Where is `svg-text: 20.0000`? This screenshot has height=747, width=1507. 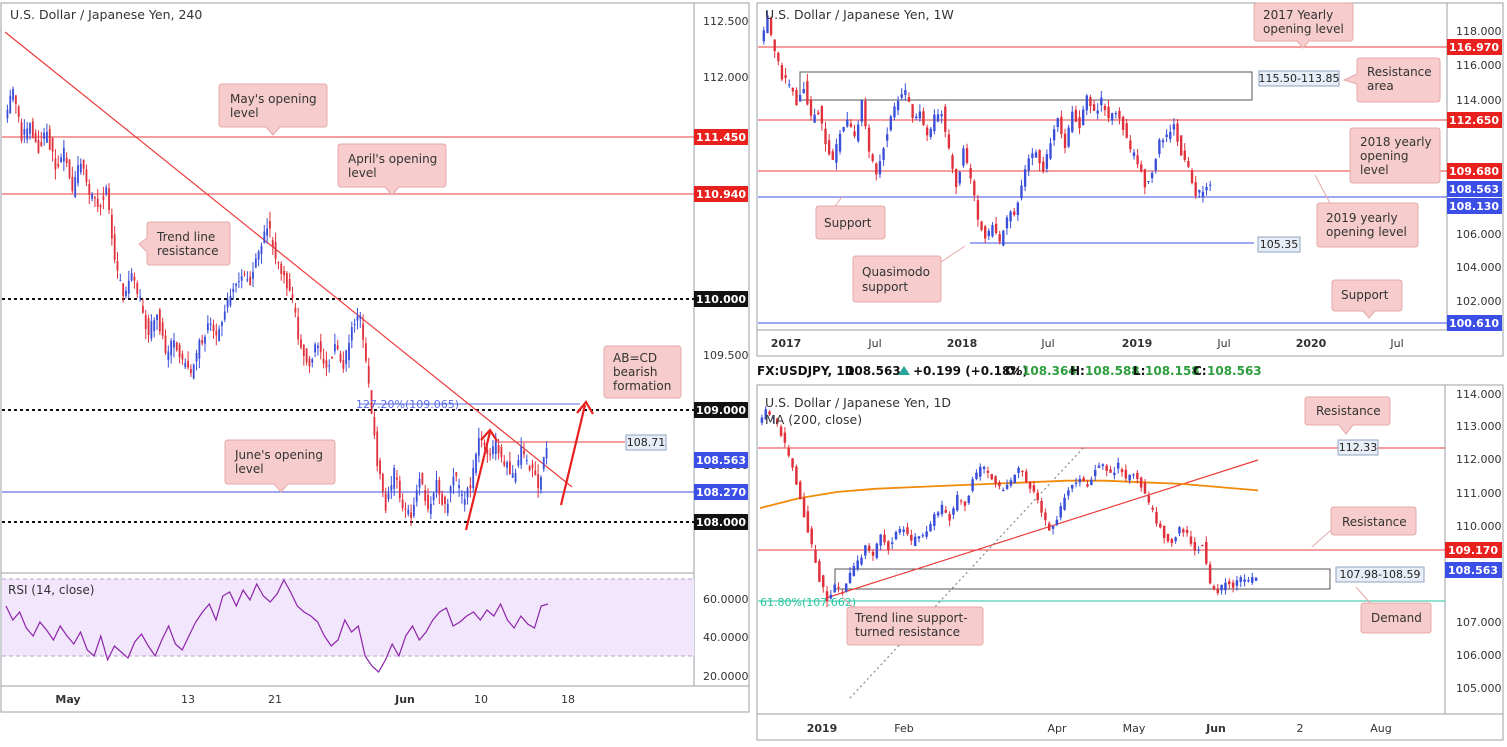
svg-text: 20.0000 is located at coordinates (726, 676).